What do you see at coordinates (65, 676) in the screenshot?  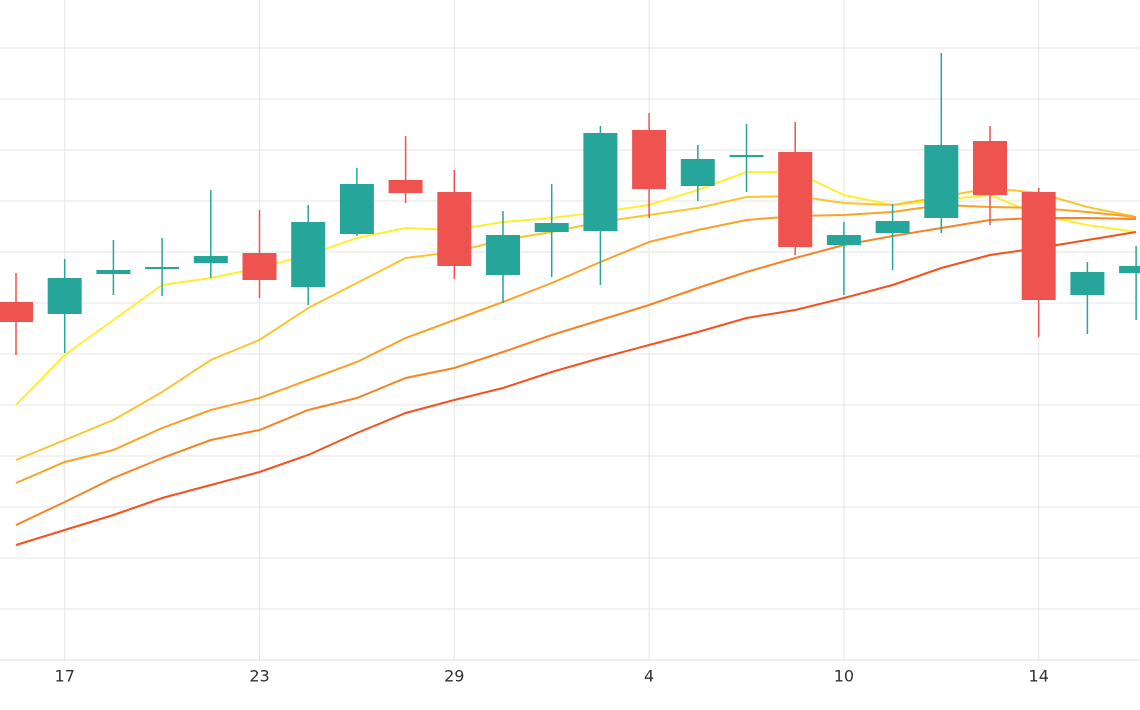 I see `x-tick-label: 17` at bounding box center [65, 676].